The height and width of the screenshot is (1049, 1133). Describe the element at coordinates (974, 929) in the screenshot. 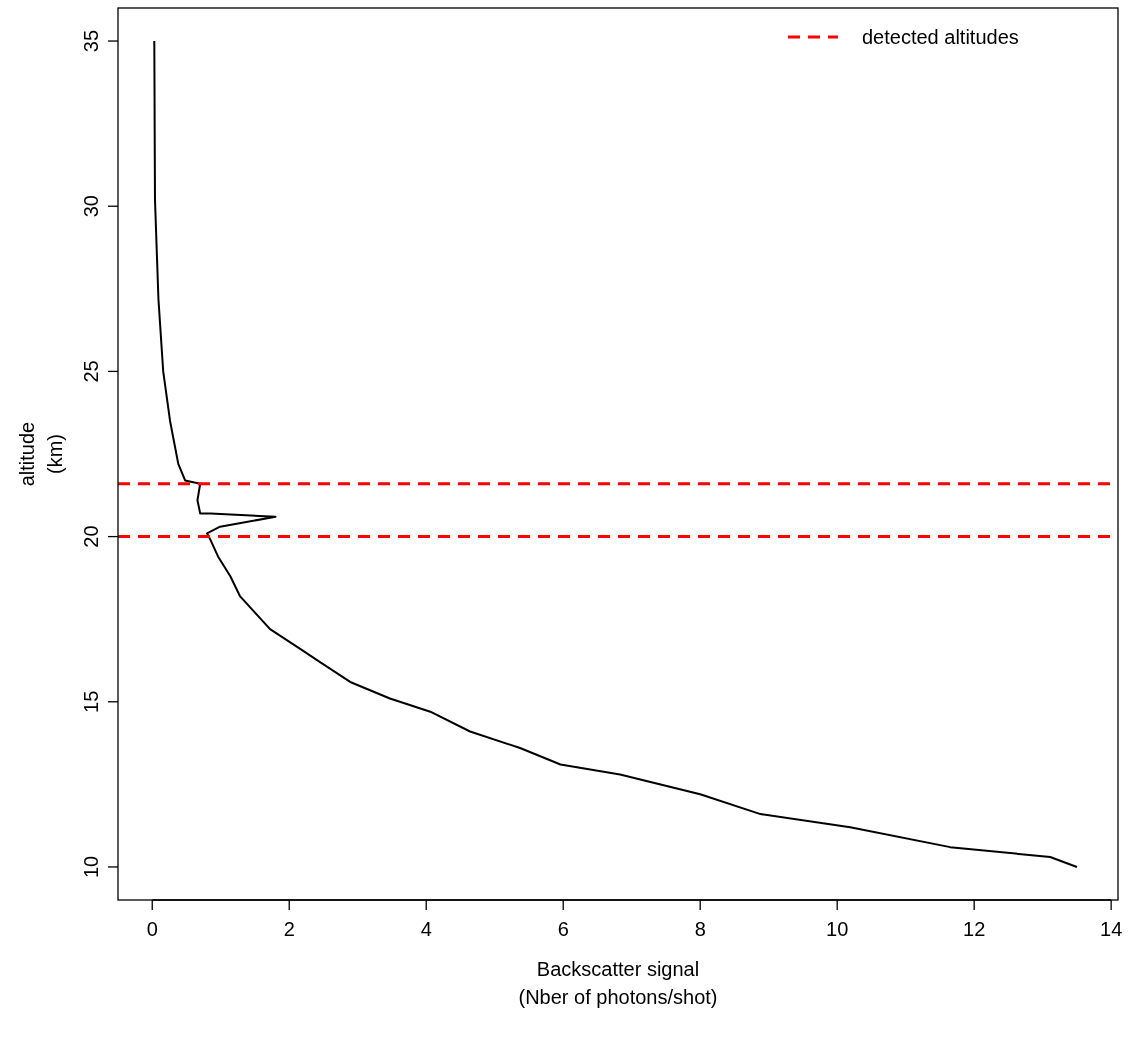

I see `x-tick-label: 12` at that location.